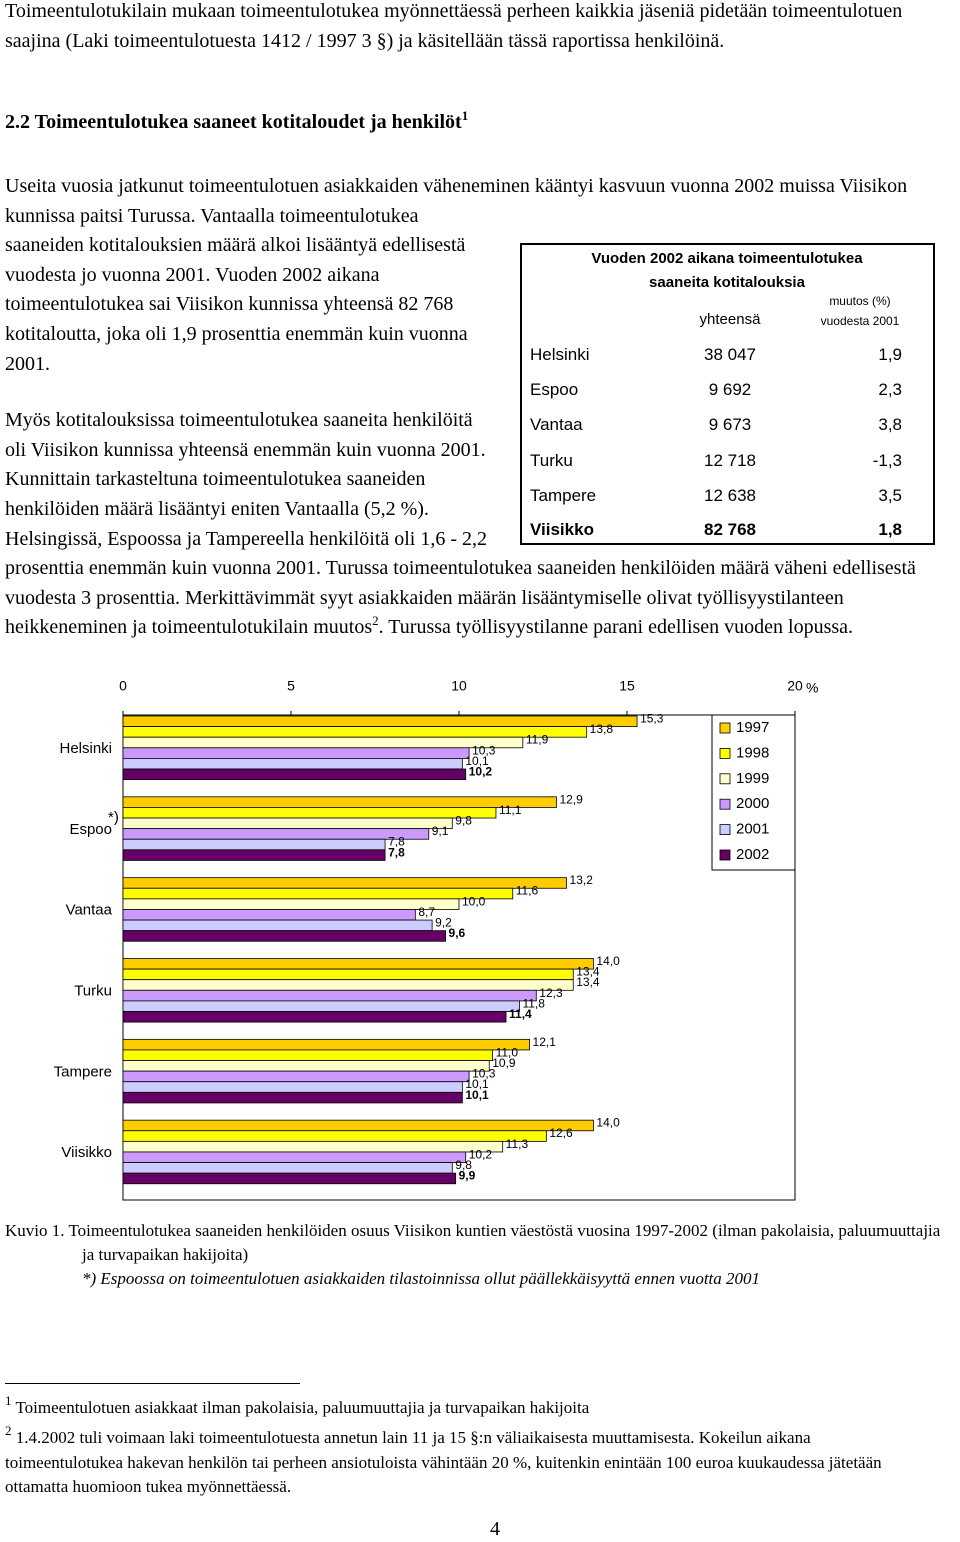 This screenshot has height=1542, width=960. What do you see at coordinates (35, 1230) in the screenshot?
I see `caption-label: Kuvio 1.` at bounding box center [35, 1230].